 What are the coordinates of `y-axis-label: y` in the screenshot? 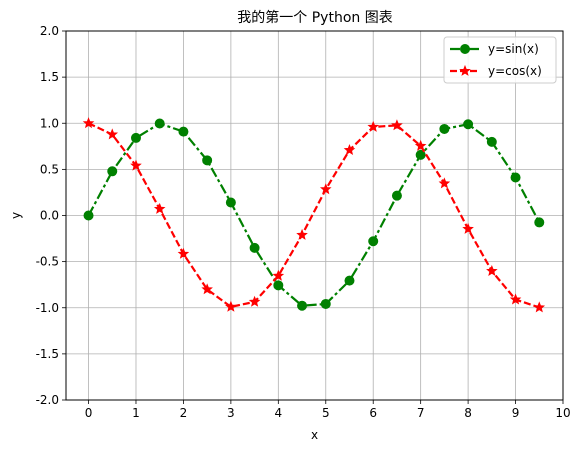 It's located at (16, 215).